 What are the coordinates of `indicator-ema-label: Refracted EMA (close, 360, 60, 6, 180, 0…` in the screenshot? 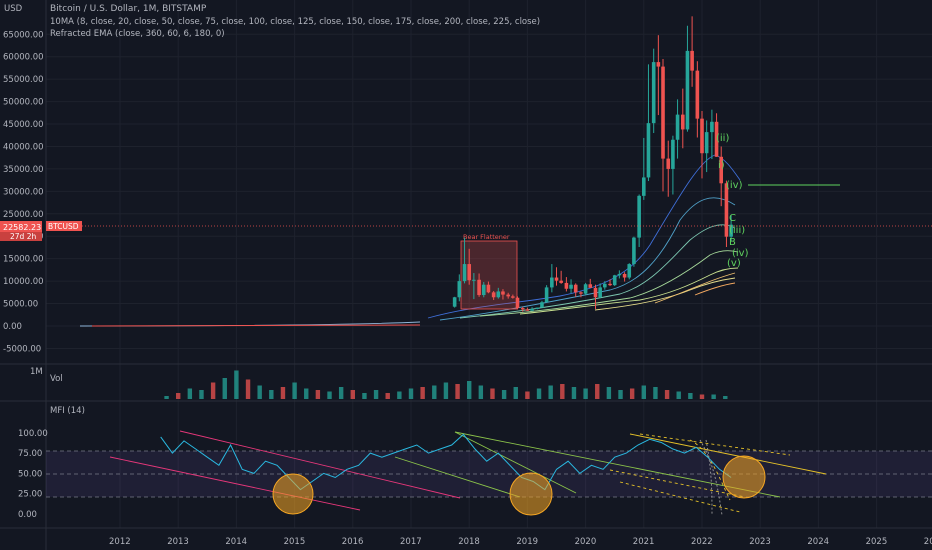 It's located at (137, 34).